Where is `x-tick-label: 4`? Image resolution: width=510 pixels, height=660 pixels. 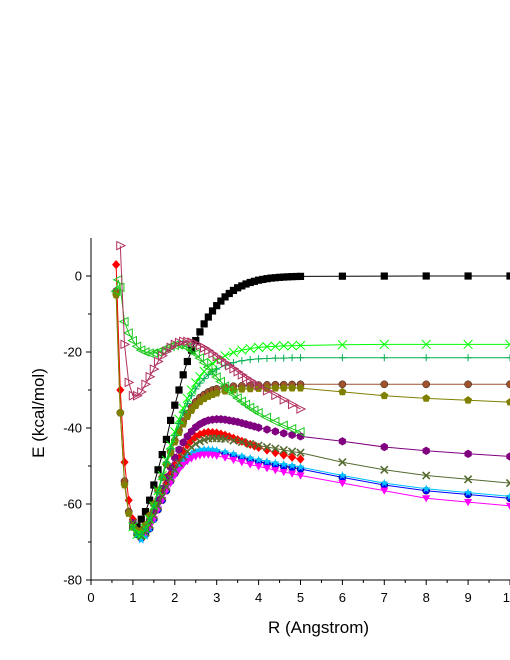 x-tick-label: 4 is located at coordinates (258, 597).